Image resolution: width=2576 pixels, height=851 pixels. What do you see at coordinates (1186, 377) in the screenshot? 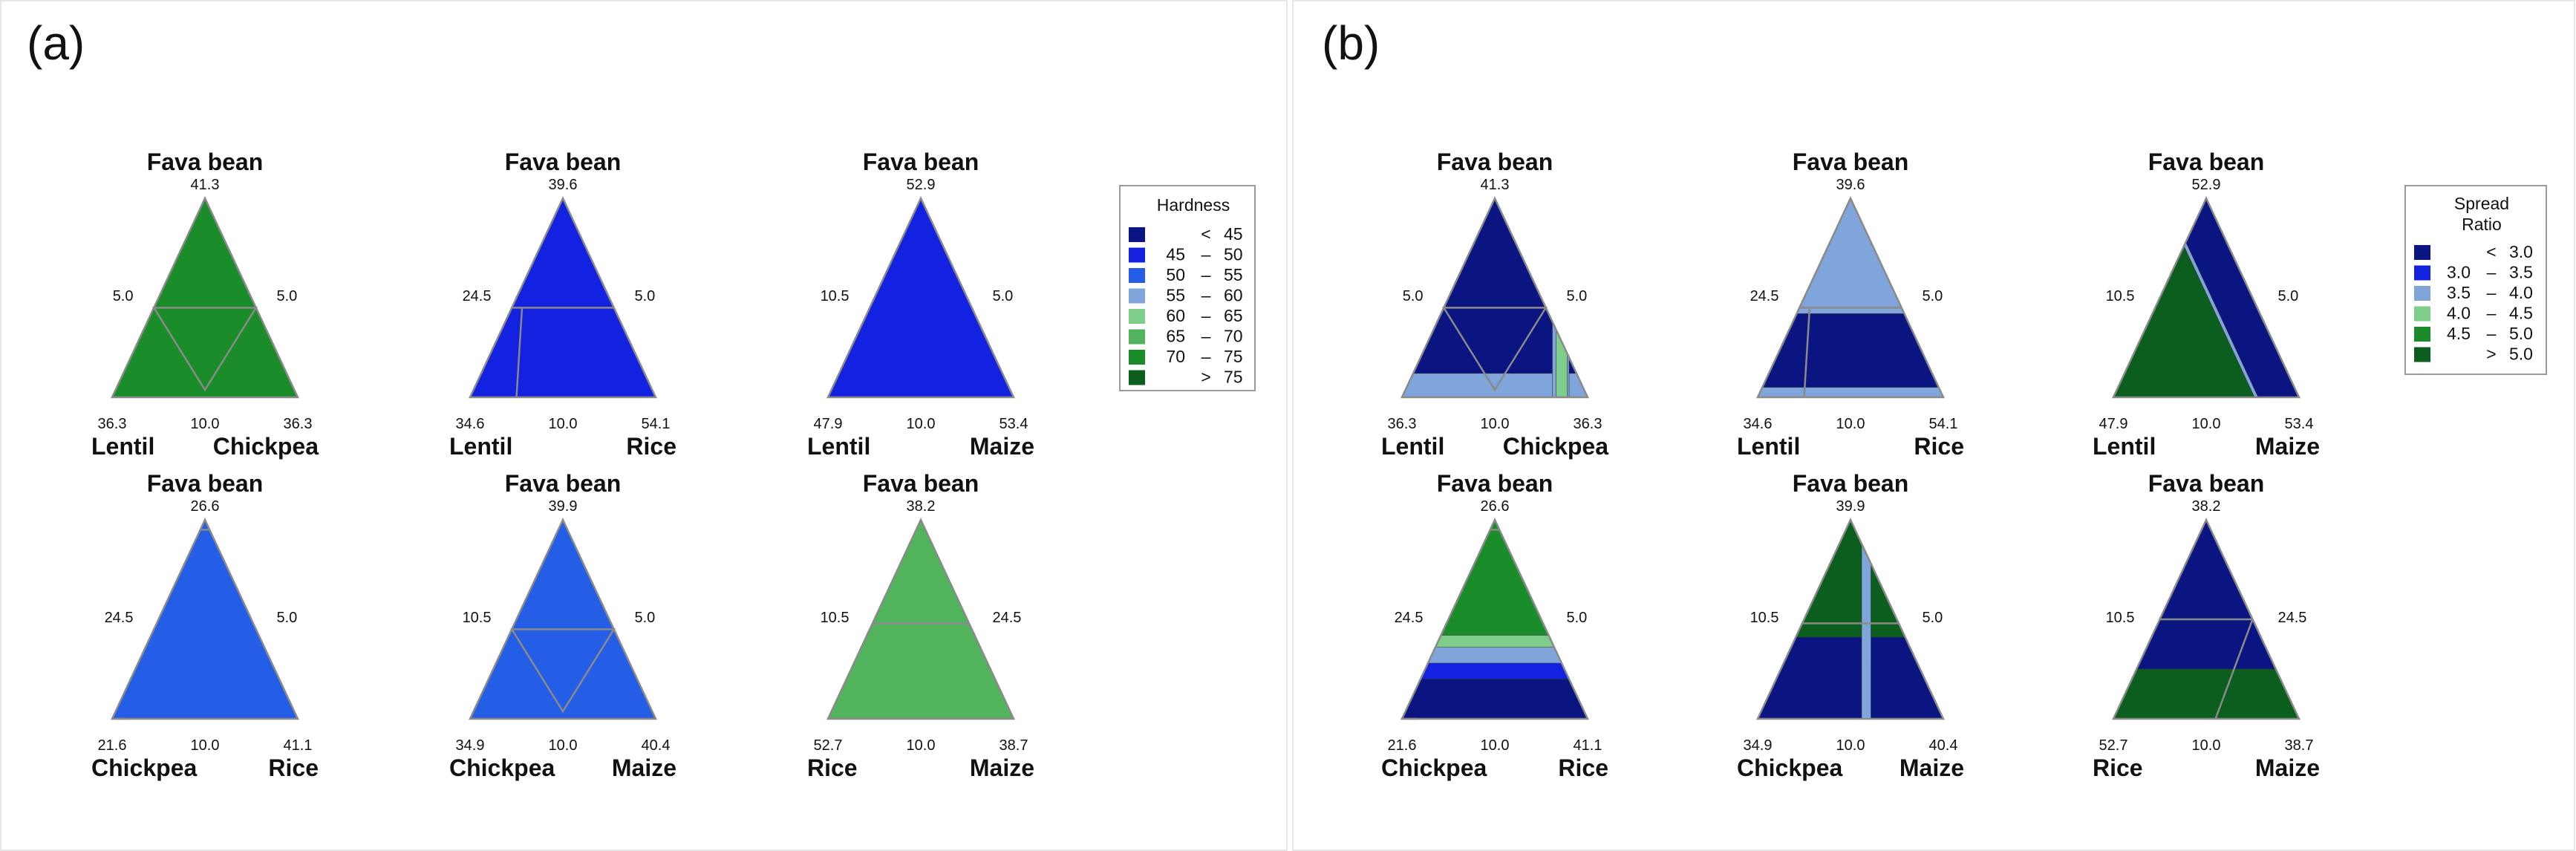
I see `legend-entry: >75` at bounding box center [1186, 377].